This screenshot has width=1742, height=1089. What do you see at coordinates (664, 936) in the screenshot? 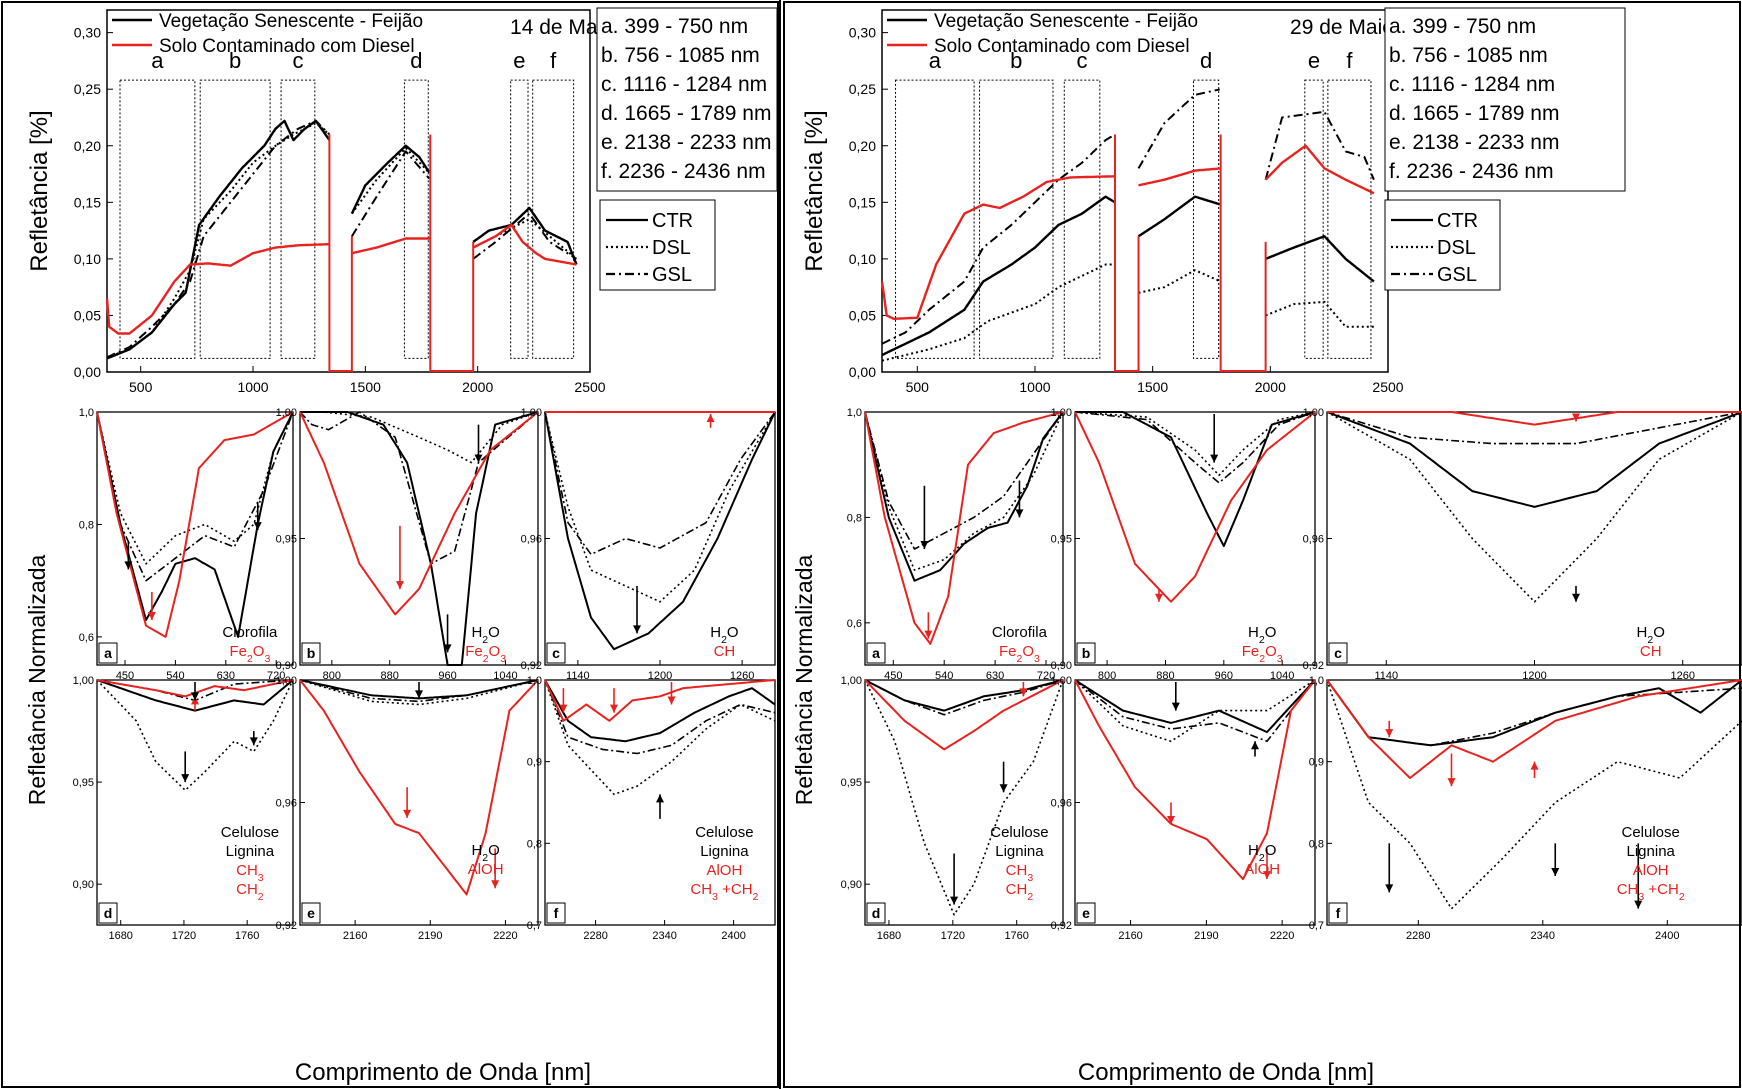
I see `xtick-label: 2340` at bounding box center [664, 936].